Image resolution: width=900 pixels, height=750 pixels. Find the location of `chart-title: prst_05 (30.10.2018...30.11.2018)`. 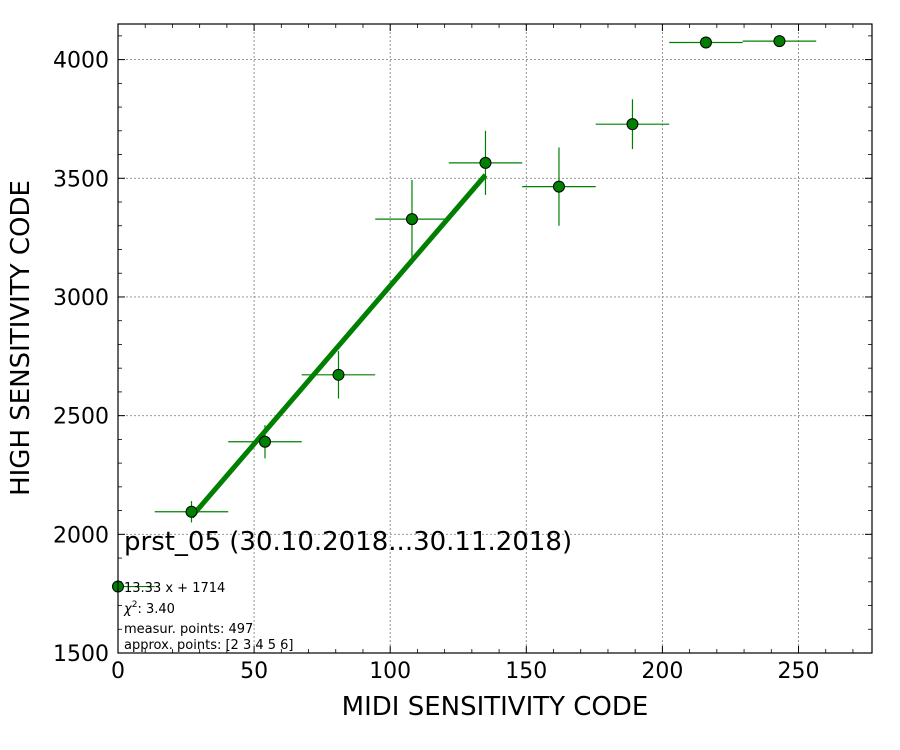

chart-title: prst_05 (30.10.2018...30.11.2018) is located at coordinates (348, 542).